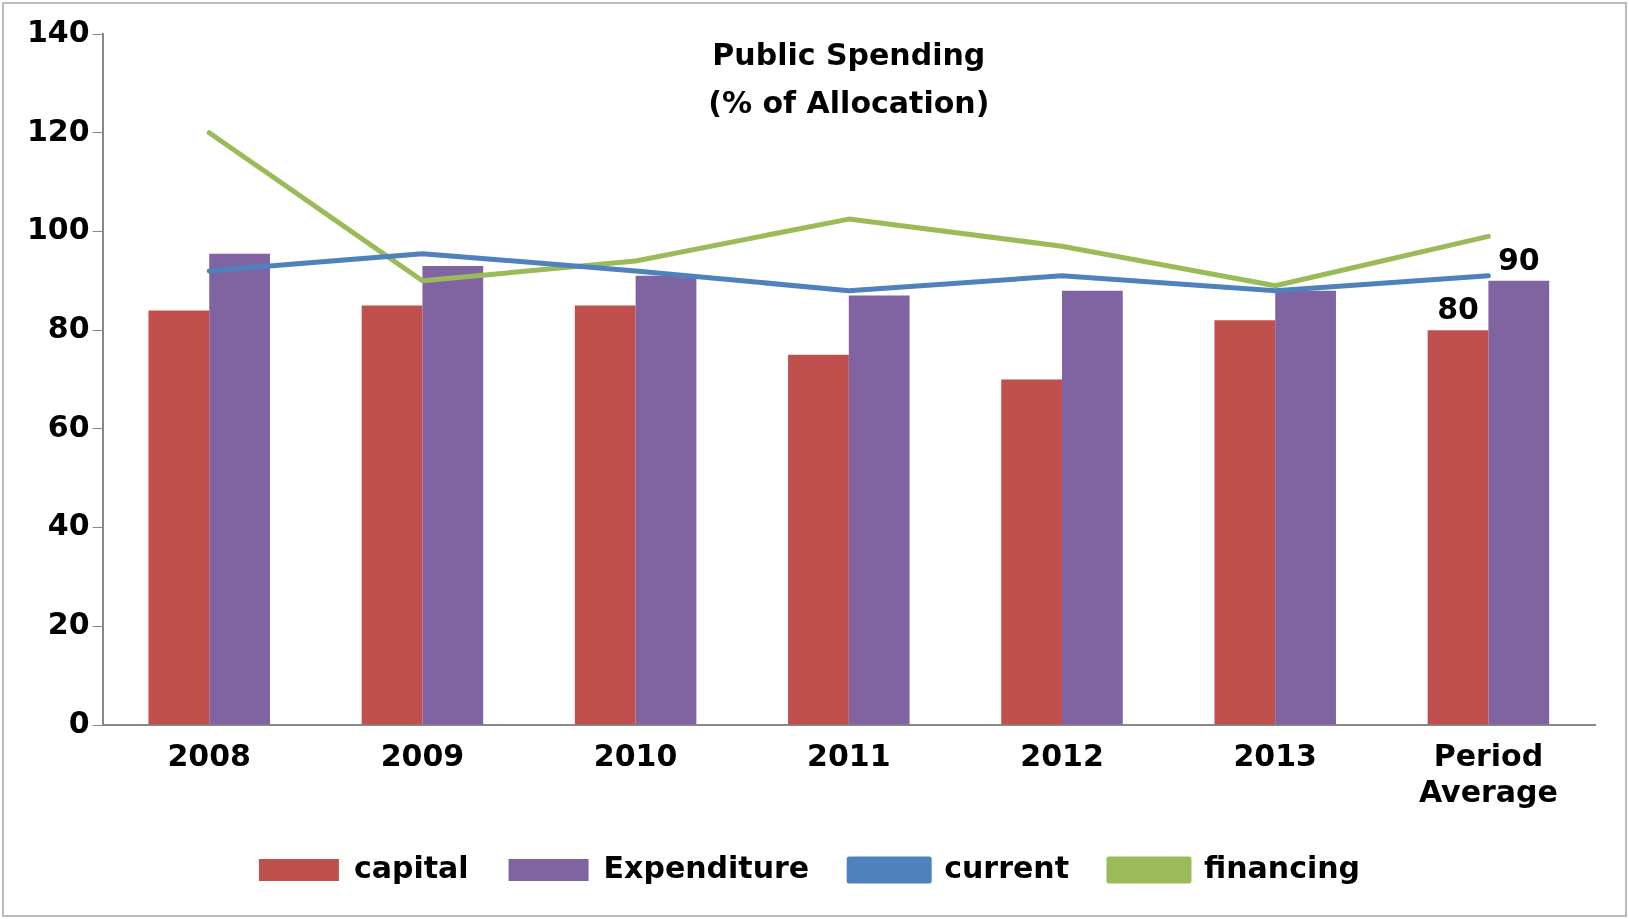 The width and height of the screenshot is (1629, 919). What do you see at coordinates (68, 525) in the screenshot?
I see `y-tick-label: 40` at bounding box center [68, 525].